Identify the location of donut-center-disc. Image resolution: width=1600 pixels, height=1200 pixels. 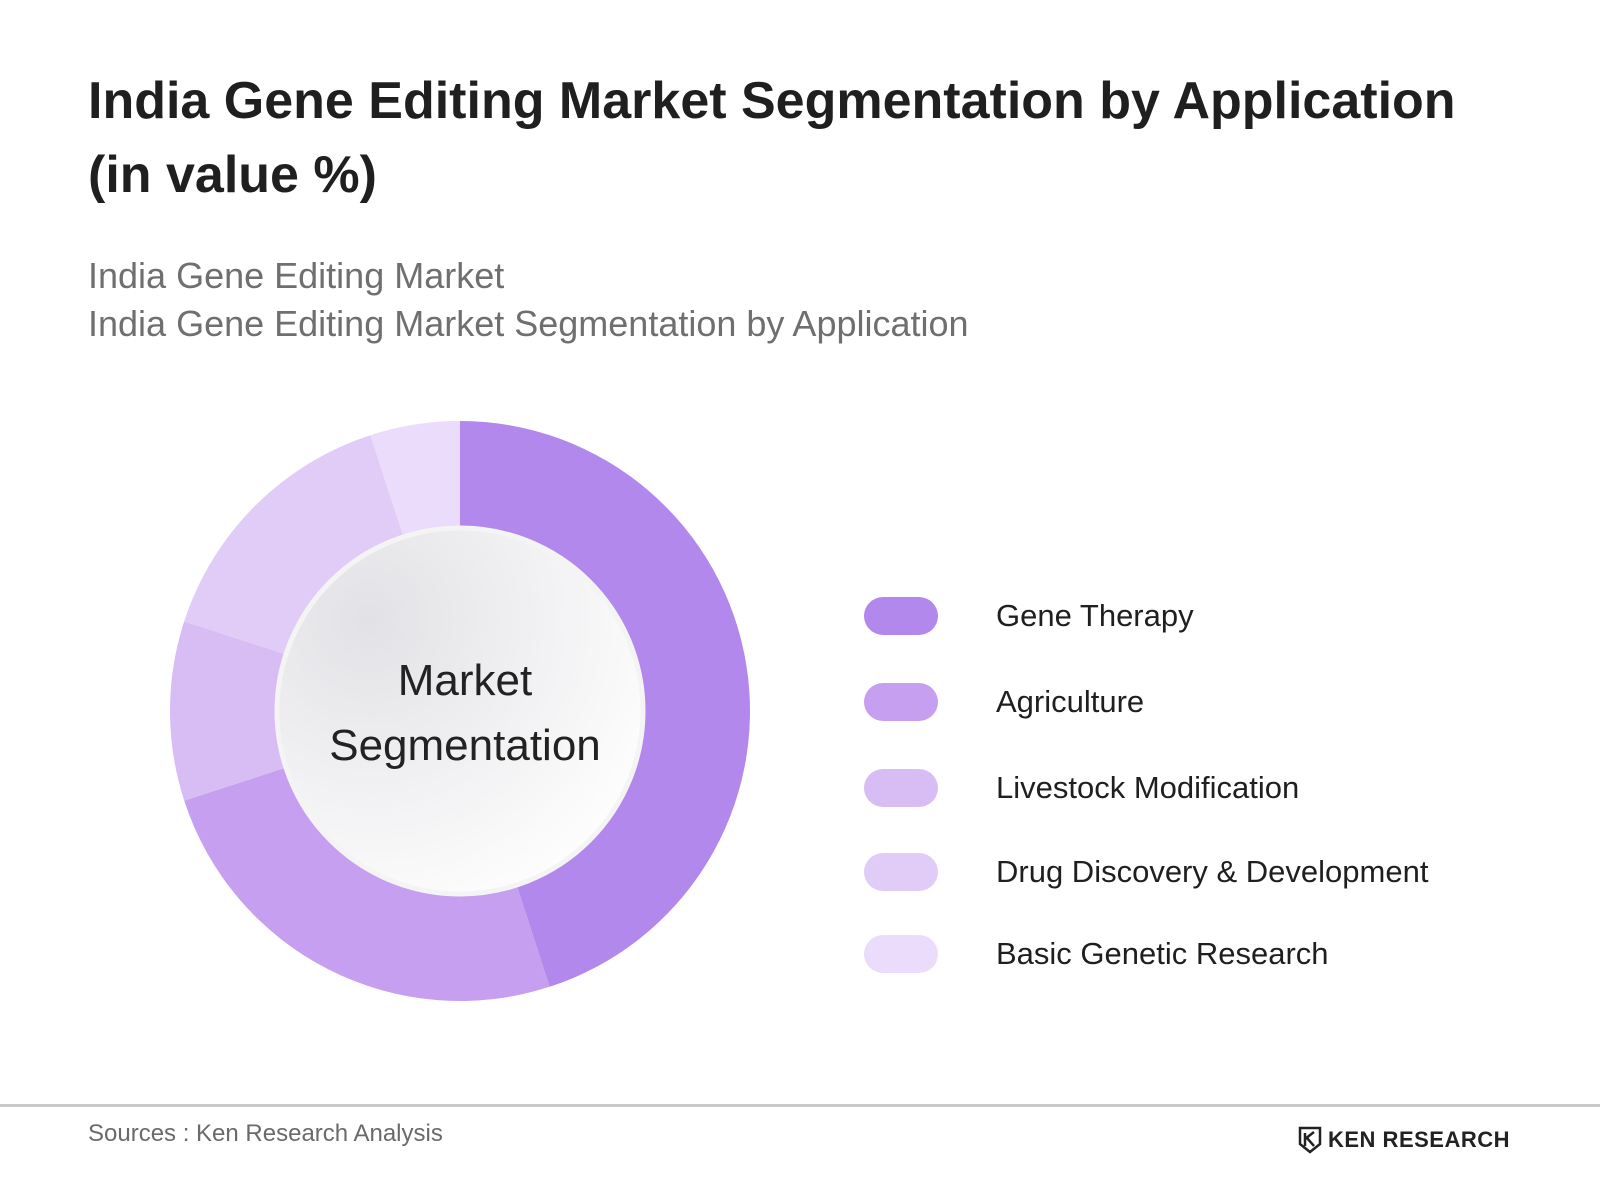
(460, 711).